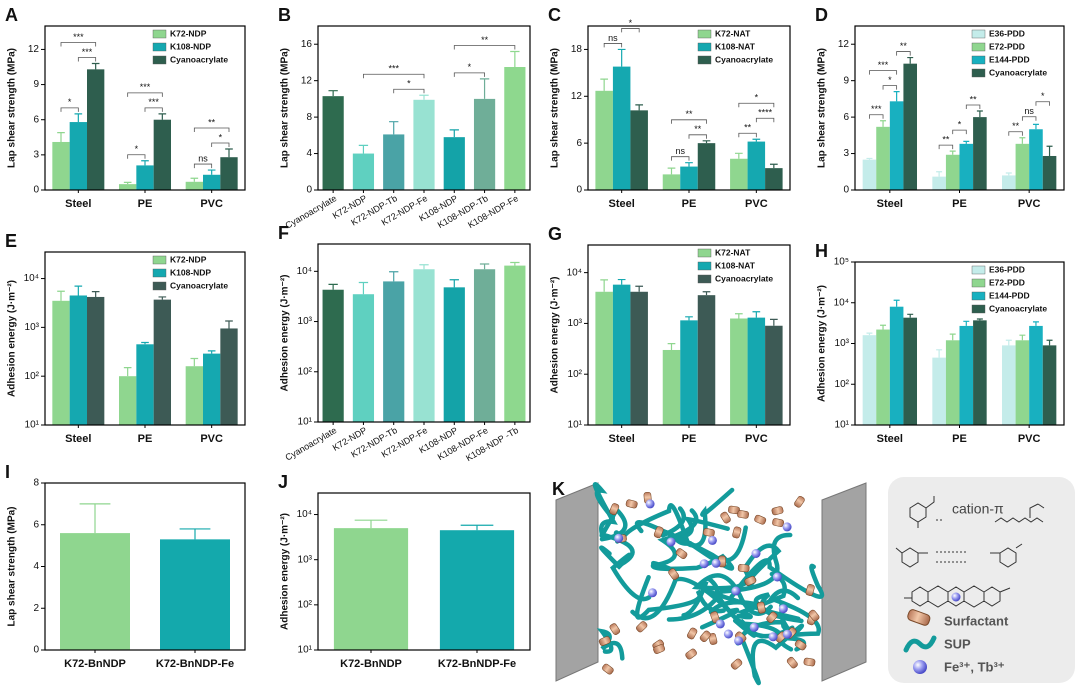 The image size is (1080, 688). What do you see at coordinates (981, 580) in the screenshot?
I see `legend-box` at bounding box center [981, 580].